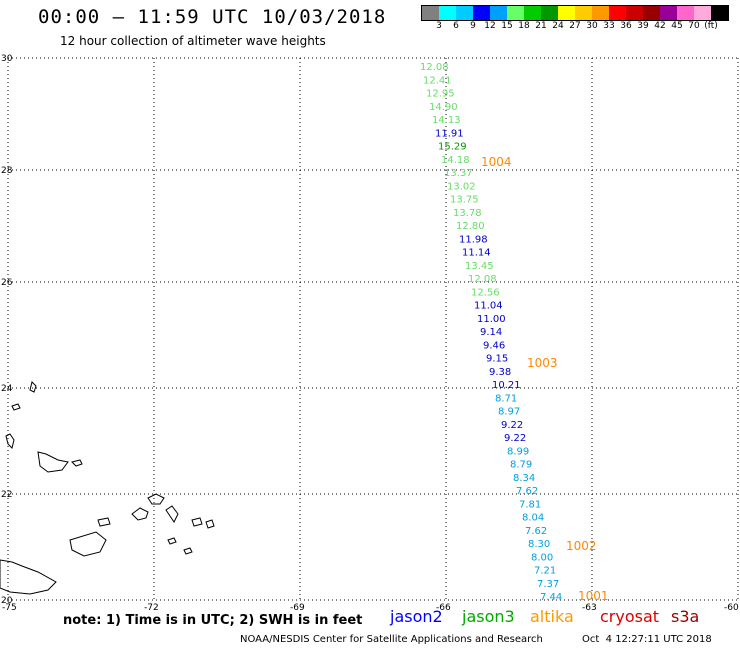 The image size is (740, 650). Describe the element at coordinates (443, 107) in the screenshot. I see `wave-height-label: 14.90` at that location.